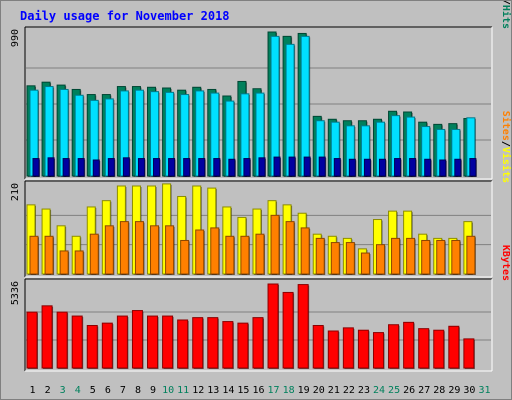 The height and width of the screenshot is (400, 512). Describe the element at coordinates (33, 390) in the screenshot. I see `day-label: 1` at that location.